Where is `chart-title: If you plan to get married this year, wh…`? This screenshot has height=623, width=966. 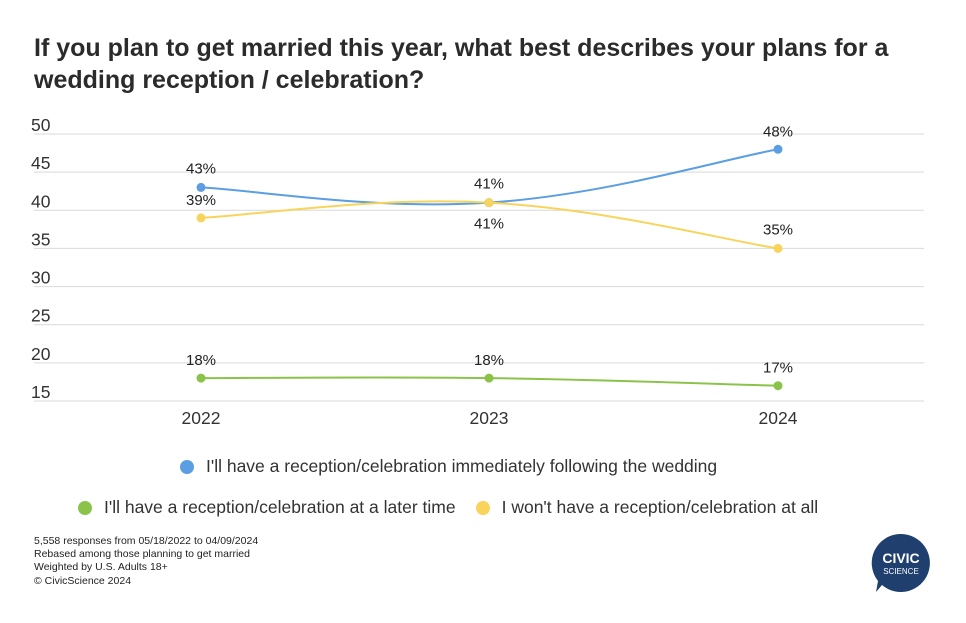
chart-title: If you plan to get married this year, wh… is located at coordinates (461, 64).